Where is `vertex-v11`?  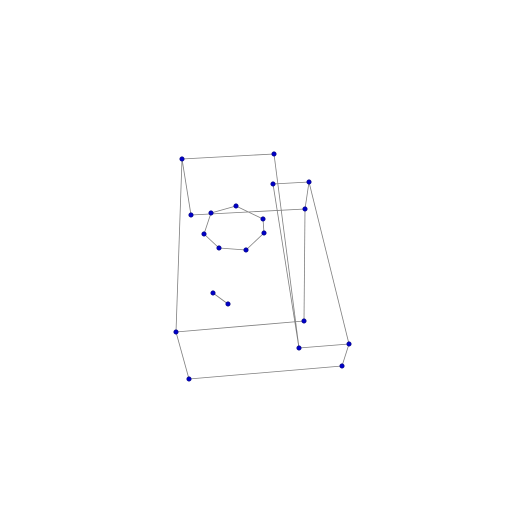
vertex-v11 is located at coordinates (342, 366).